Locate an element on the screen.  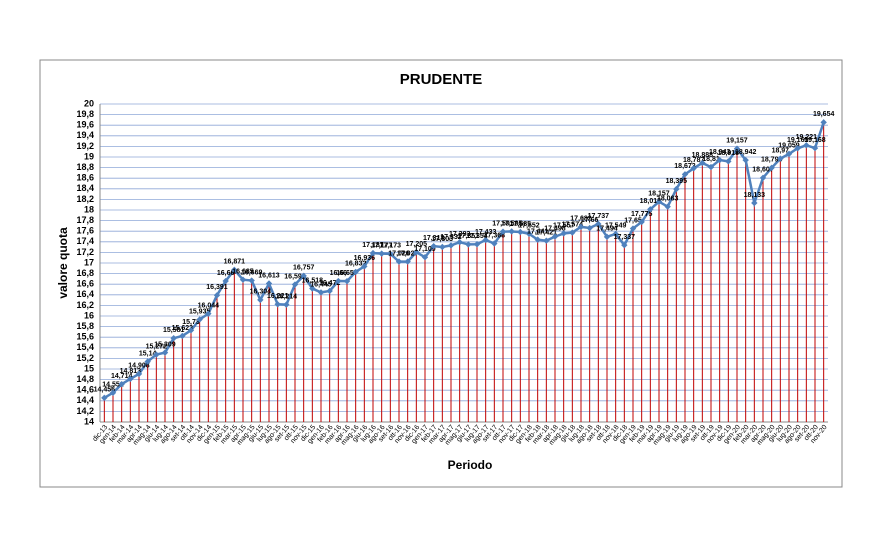
y-tick-label: 15,4 is located at coordinates (85, 347).